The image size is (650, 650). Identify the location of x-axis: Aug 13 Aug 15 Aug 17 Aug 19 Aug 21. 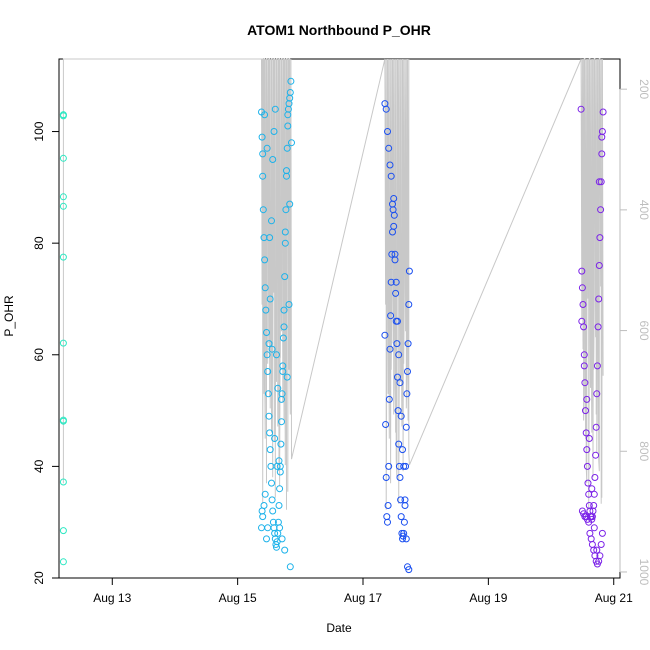
(363, 591).